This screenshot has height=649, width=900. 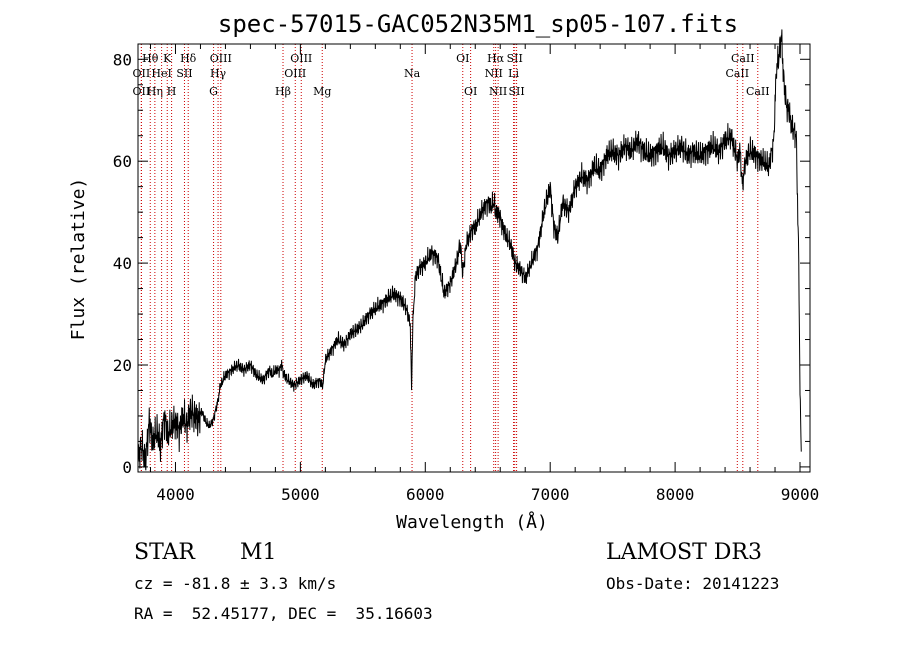 I want to click on line-marker-label-4: HeI, so click(x=161, y=73).